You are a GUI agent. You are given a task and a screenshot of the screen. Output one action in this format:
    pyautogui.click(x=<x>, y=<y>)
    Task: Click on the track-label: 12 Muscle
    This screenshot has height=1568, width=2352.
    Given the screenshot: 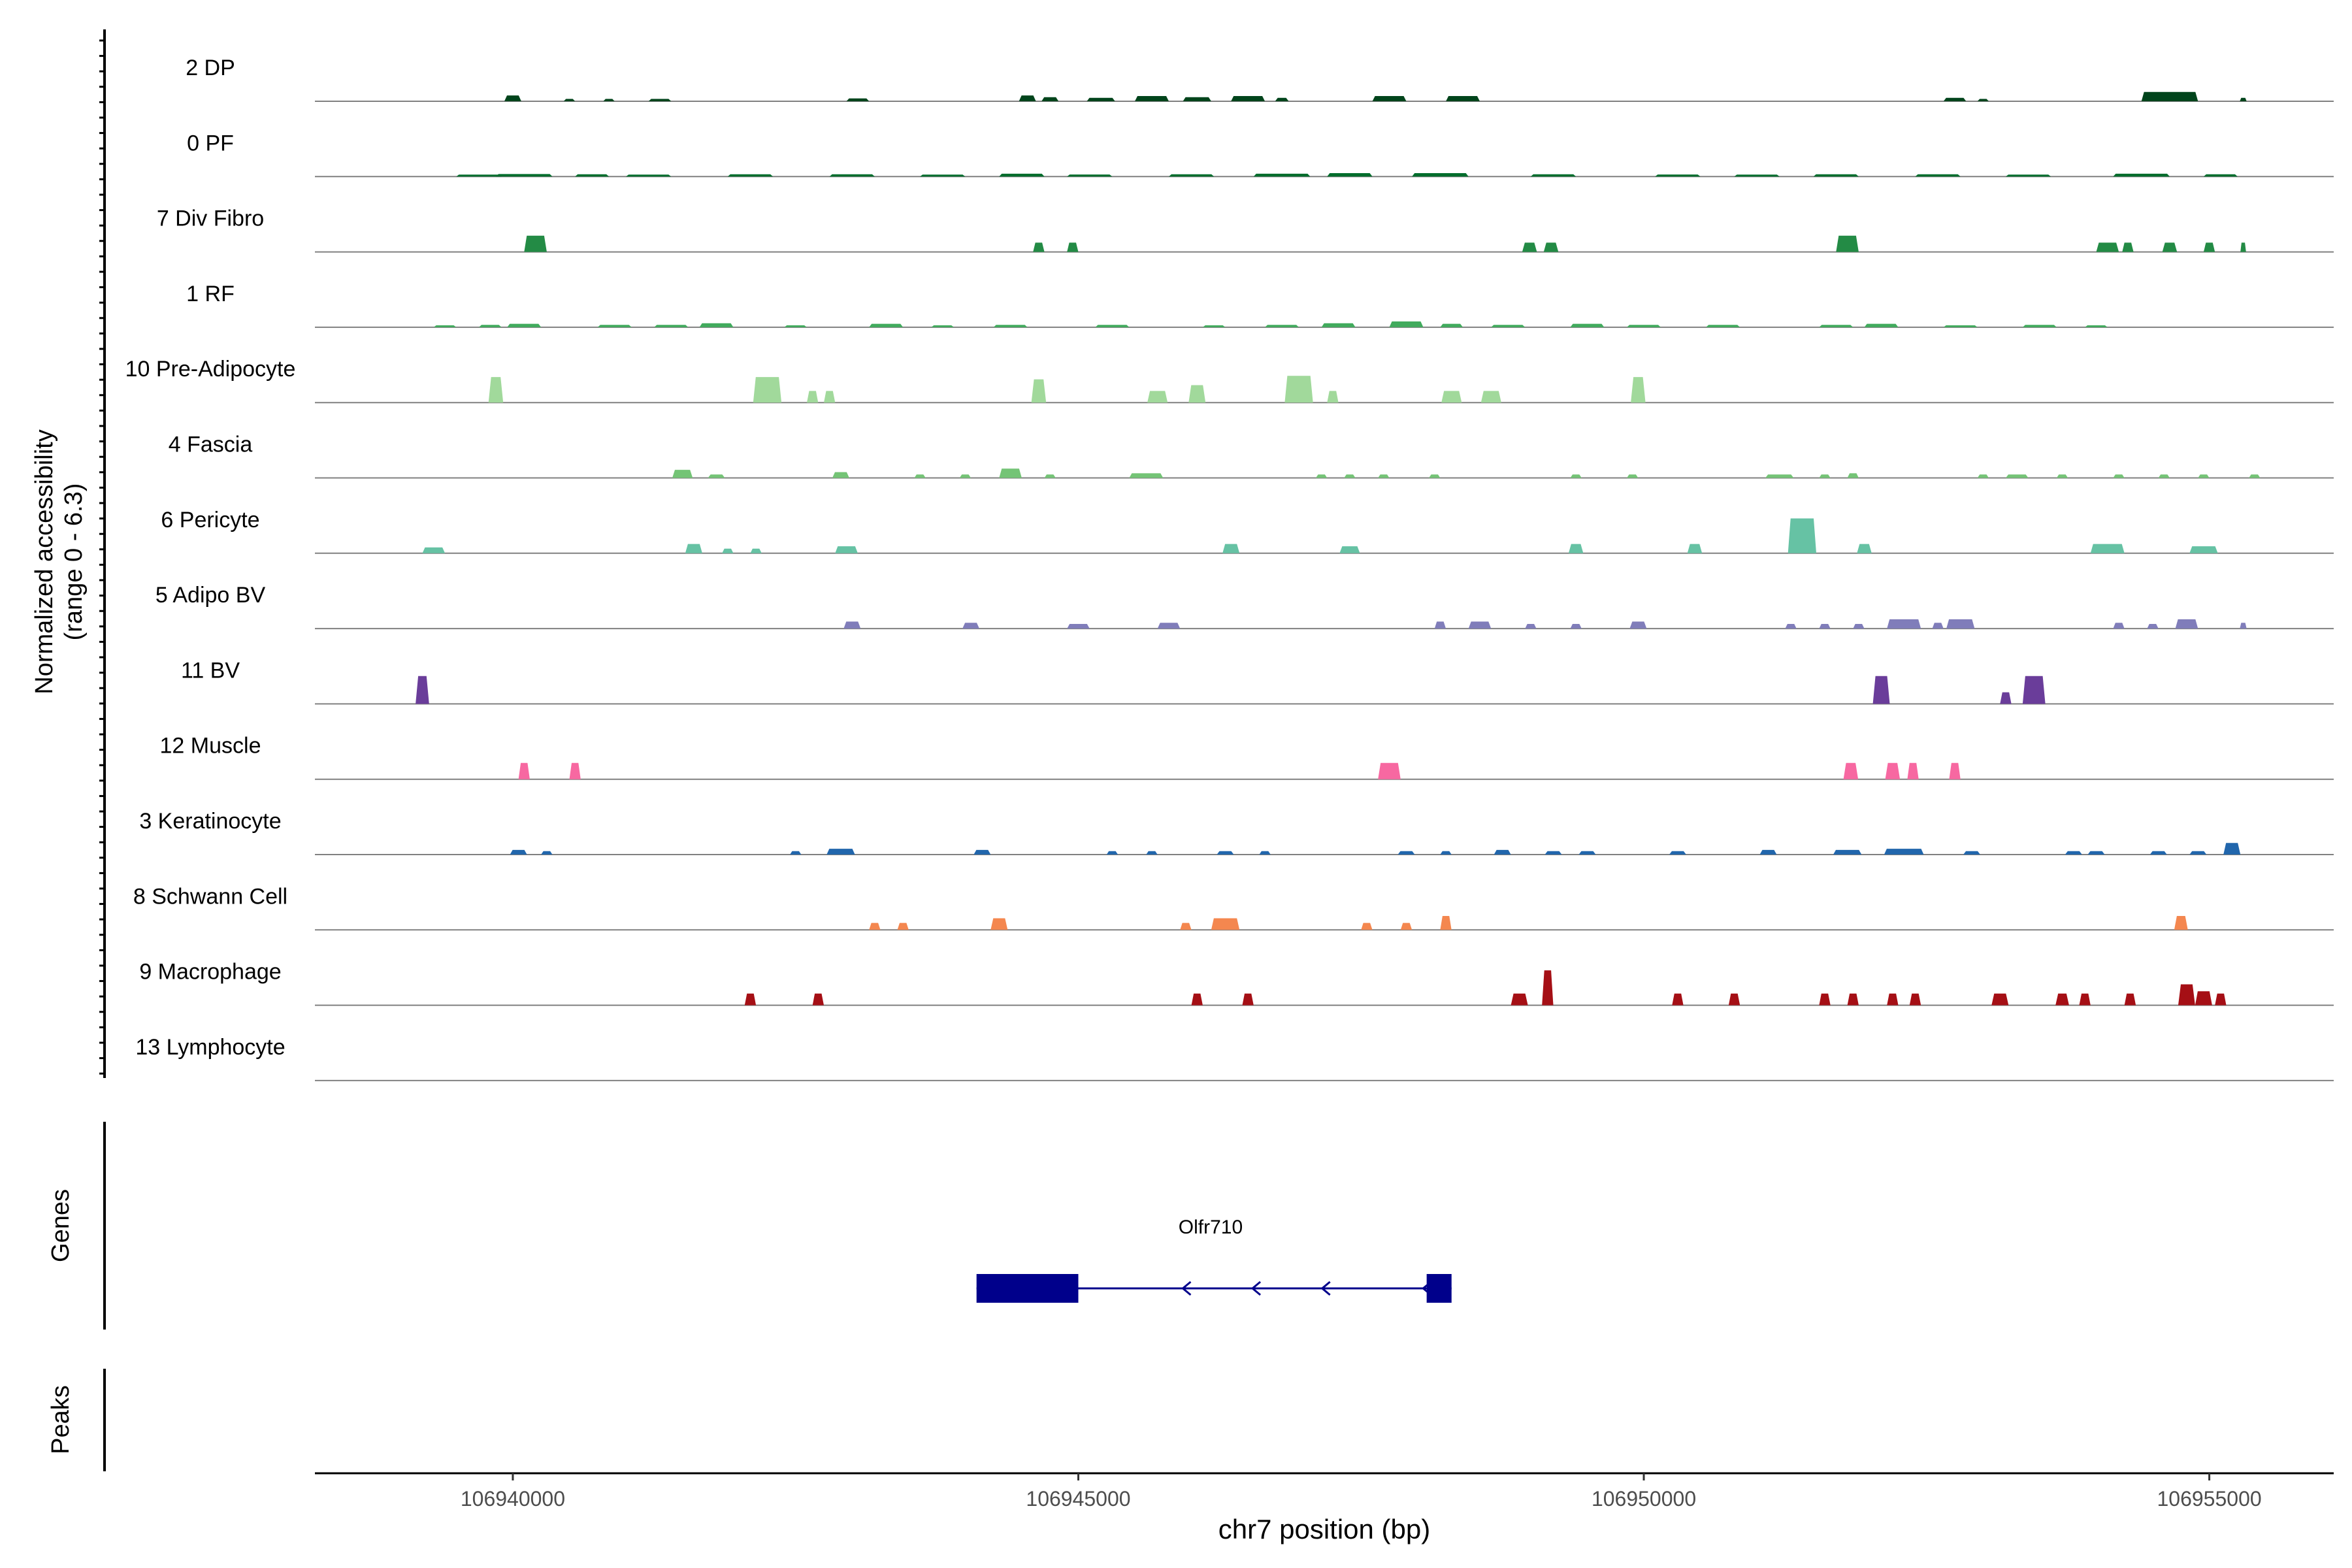 What is the action you would take?
    pyautogui.click(x=210, y=746)
    